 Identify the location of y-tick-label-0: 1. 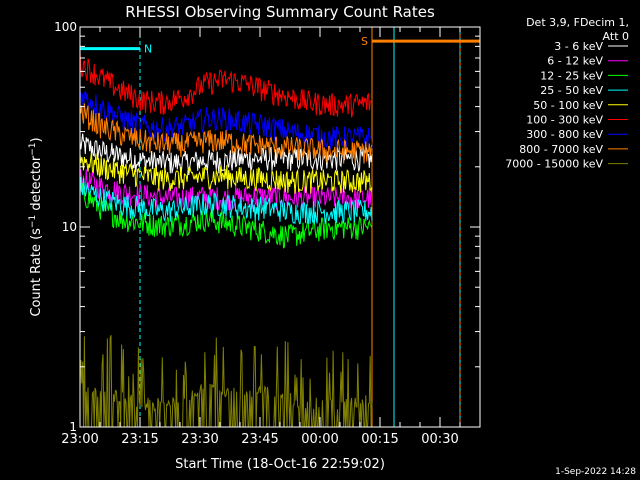
(73, 427).